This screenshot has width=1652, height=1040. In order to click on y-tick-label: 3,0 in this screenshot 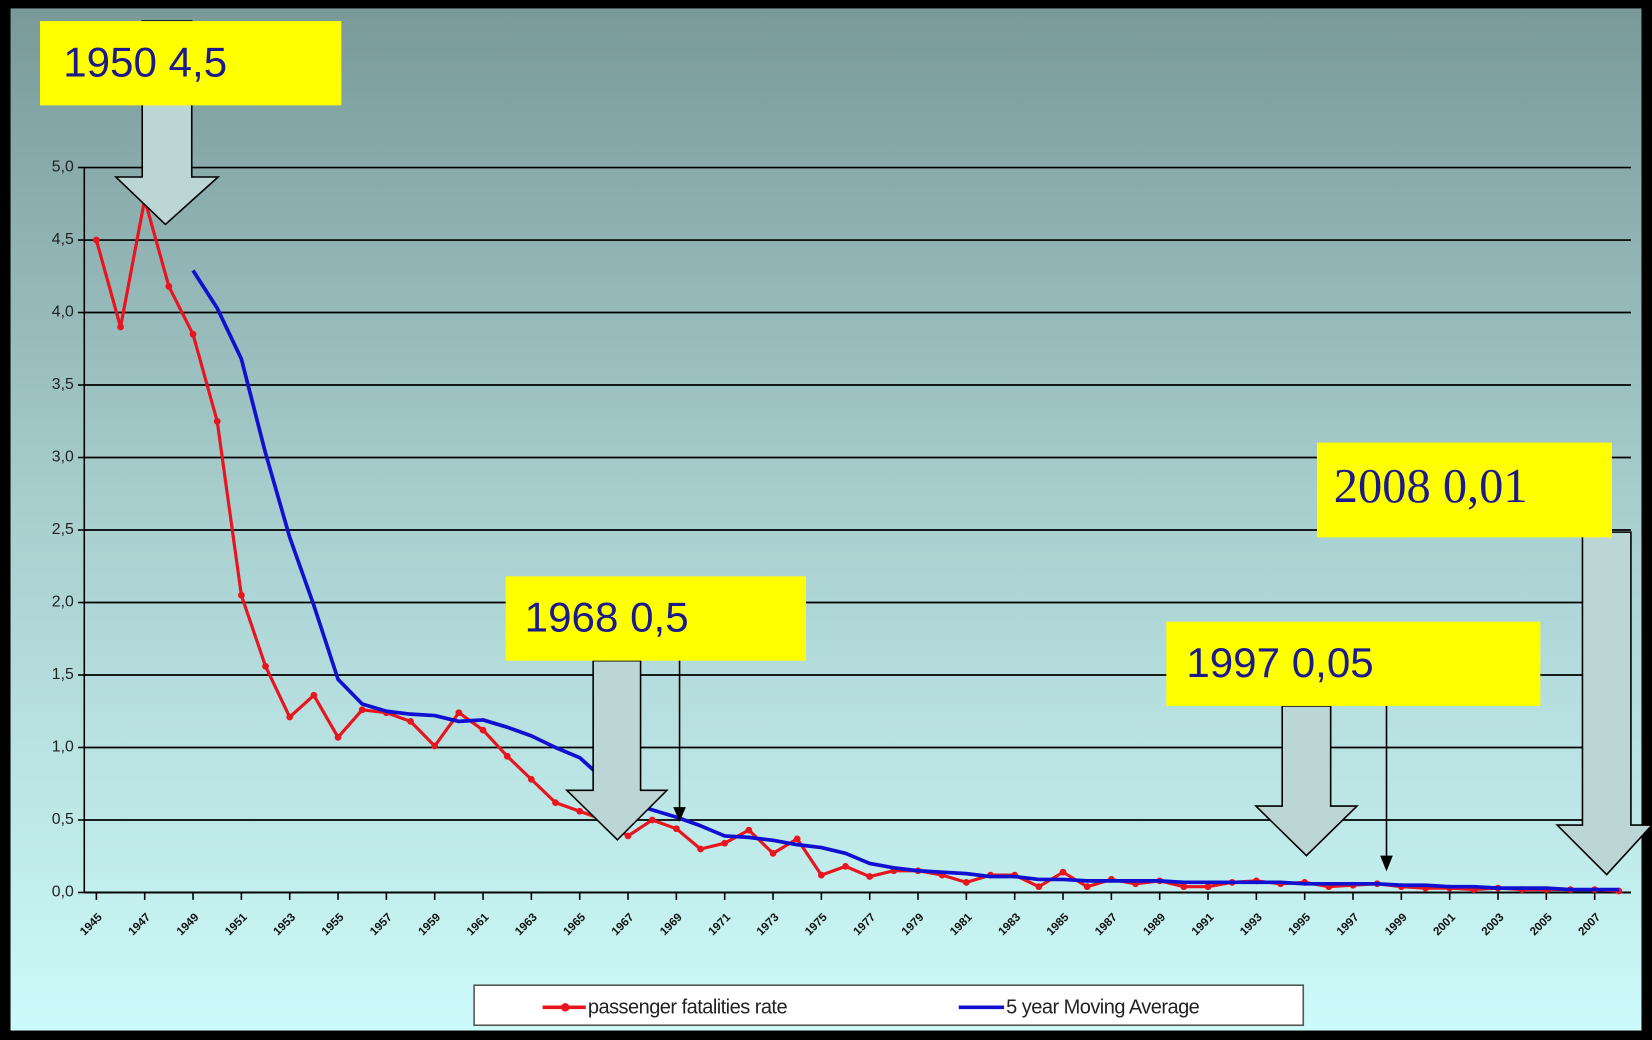, I will do `click(63, 457)`.